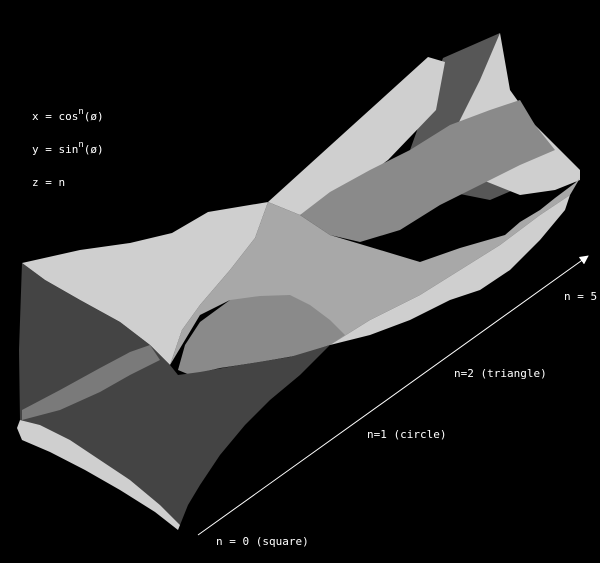 This screenshot has height=563, width=600. Describe the element at coordinates (500, 373) in the screenshot. I see `label-n2-triangle: n=2 (triangle)` at that location.